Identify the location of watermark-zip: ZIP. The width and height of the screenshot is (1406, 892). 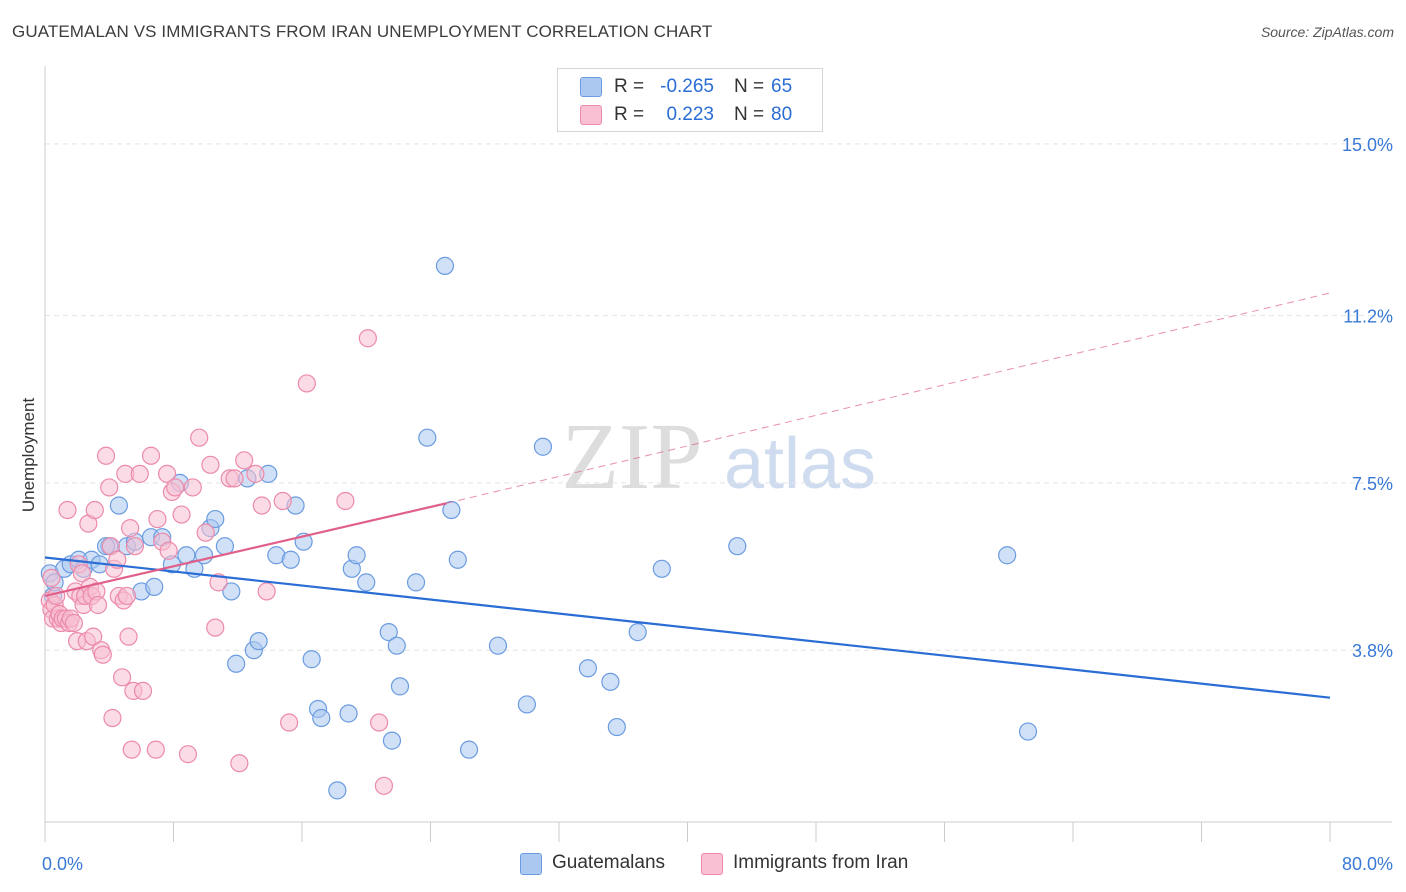
(632, 457).